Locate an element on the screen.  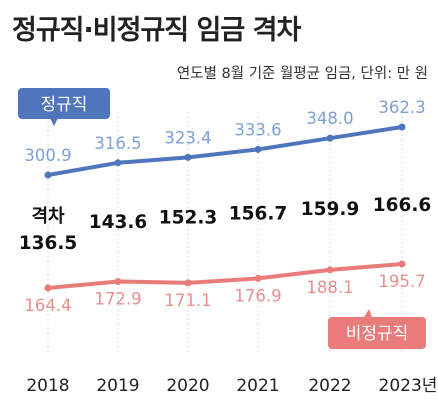
gap-value-2021: 156.7 is located at coordinates (258, 213).